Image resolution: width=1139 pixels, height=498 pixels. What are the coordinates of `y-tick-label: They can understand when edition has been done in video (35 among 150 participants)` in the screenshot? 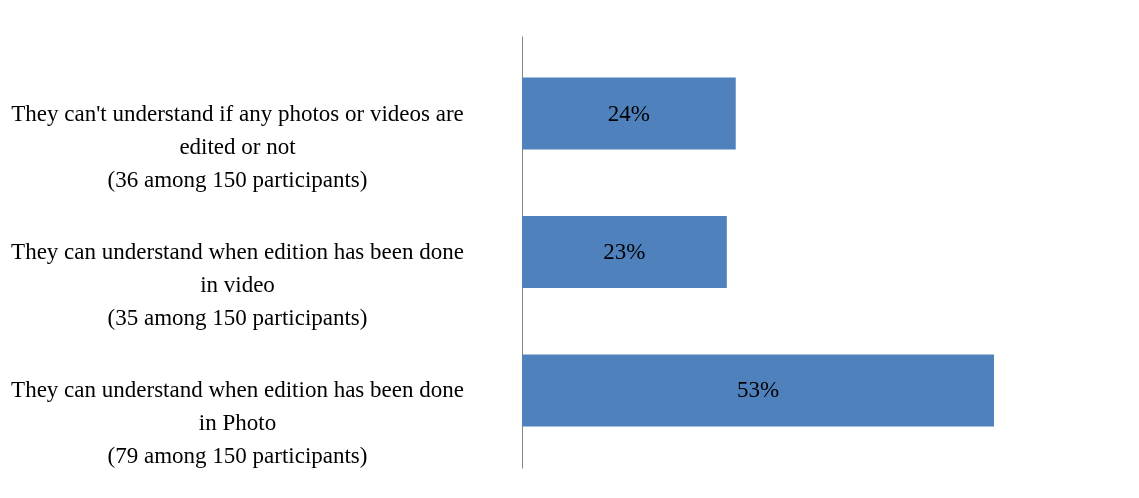 It's located at (237, 284).